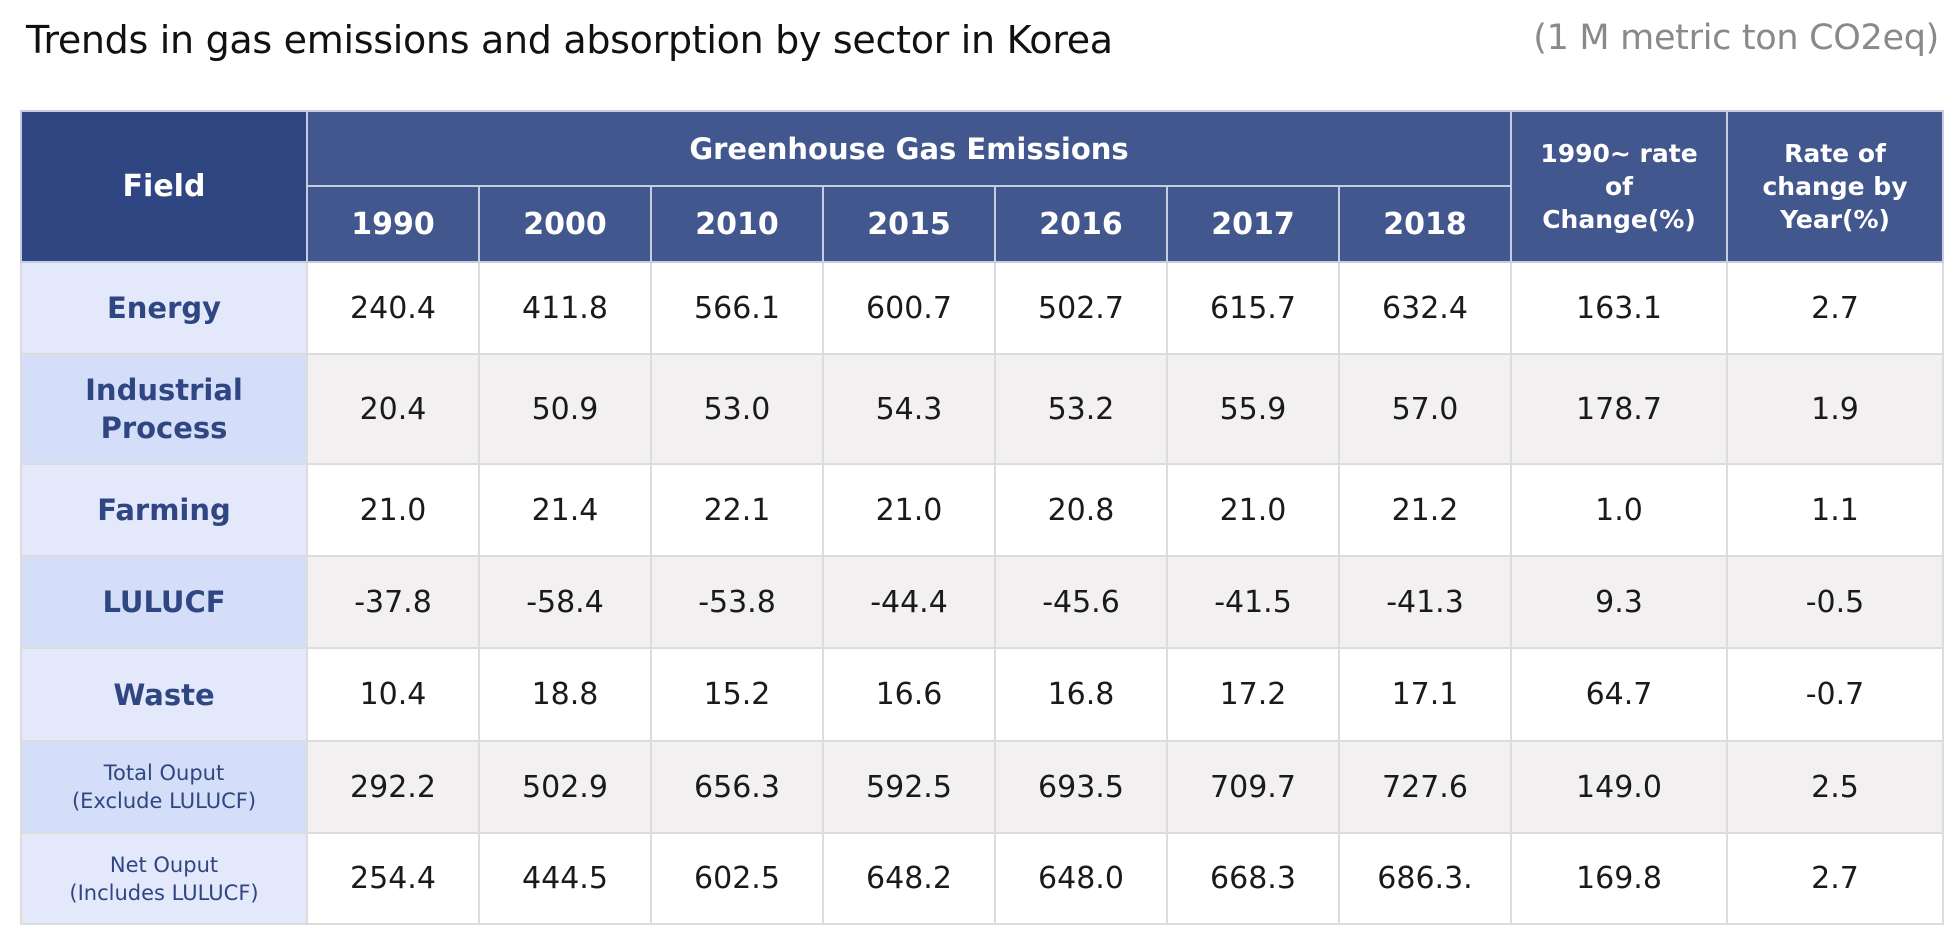 The image size is (1959, 928). What do you see at coordinates (1081, 409) in the screenshot?
I see `value-cell-2016: 53.2` at bounding box center [1081, 409].